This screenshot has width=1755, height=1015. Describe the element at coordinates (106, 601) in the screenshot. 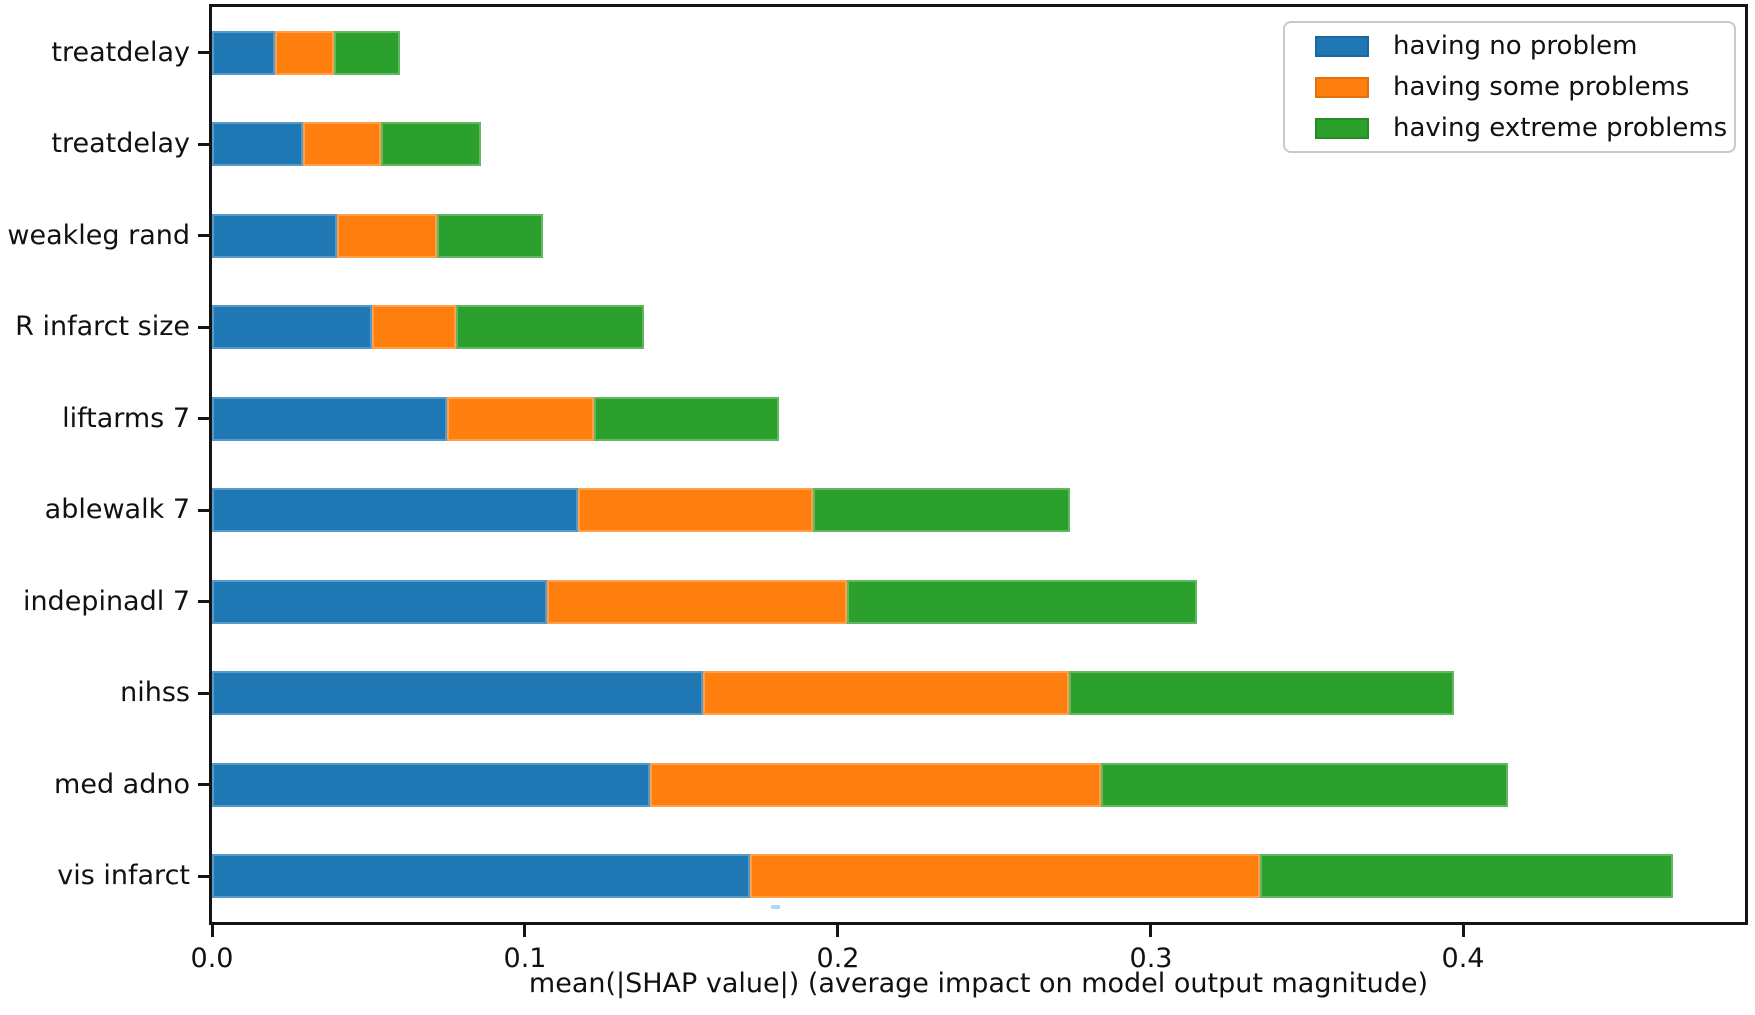

I see `y-tick-label: indepinadl 7` at that location.